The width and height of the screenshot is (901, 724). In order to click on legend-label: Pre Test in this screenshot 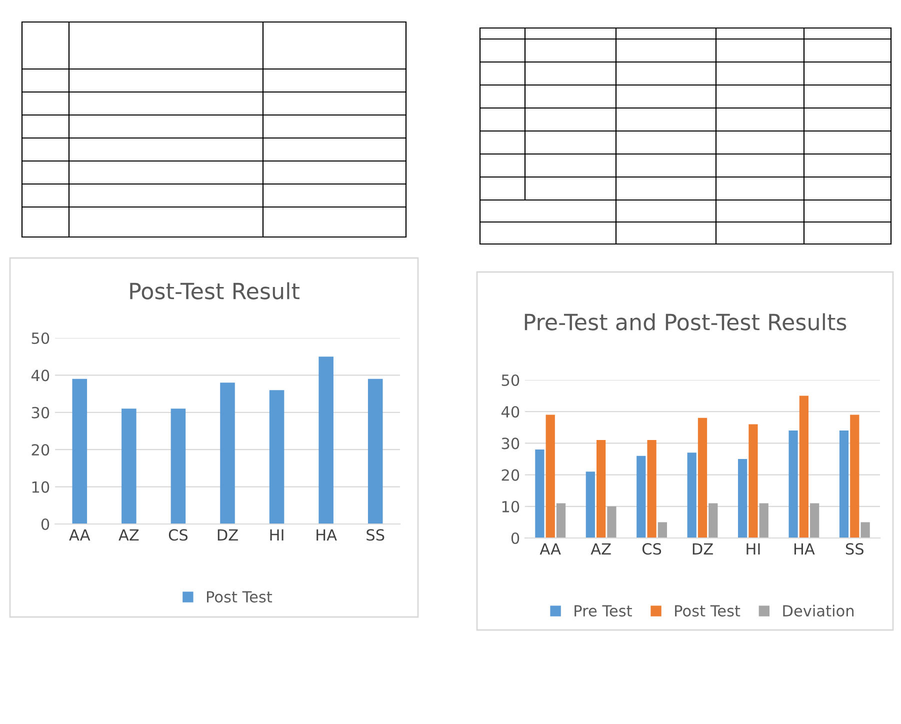, I will do `click(603, 611)`.